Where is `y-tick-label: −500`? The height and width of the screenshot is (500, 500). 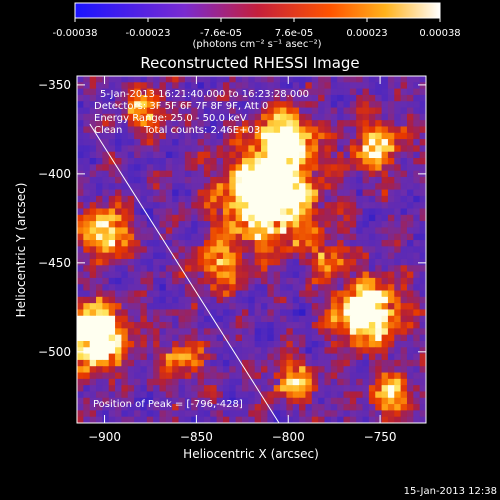
y-tick-label: −500 is located at coordinates (54, 352).